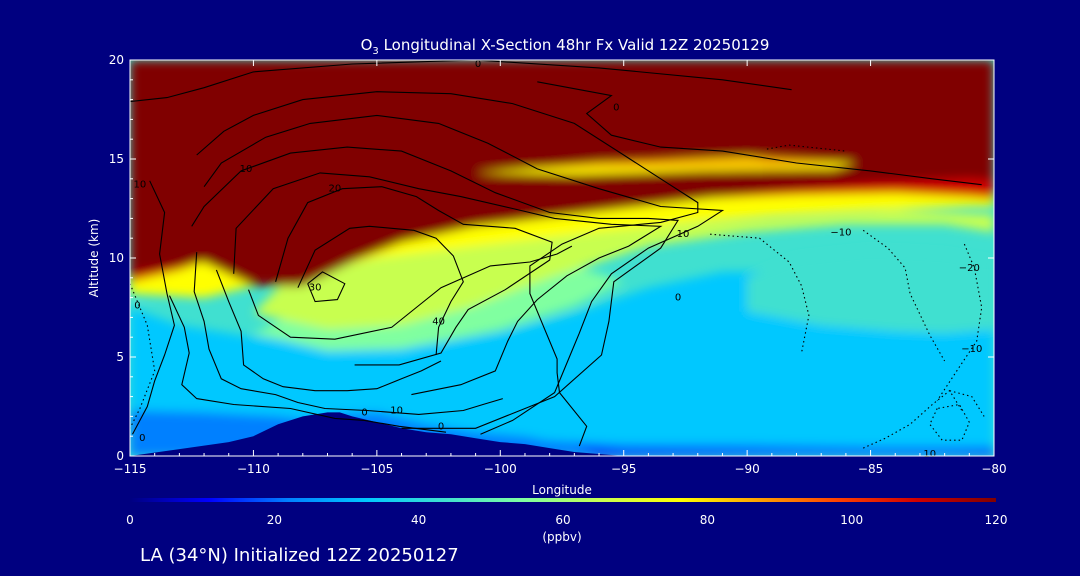  What do you see at coordinates (707, 520) in the screenshot?
I see `colorbar-tick-label: 80` at bounding box center [707, 520].